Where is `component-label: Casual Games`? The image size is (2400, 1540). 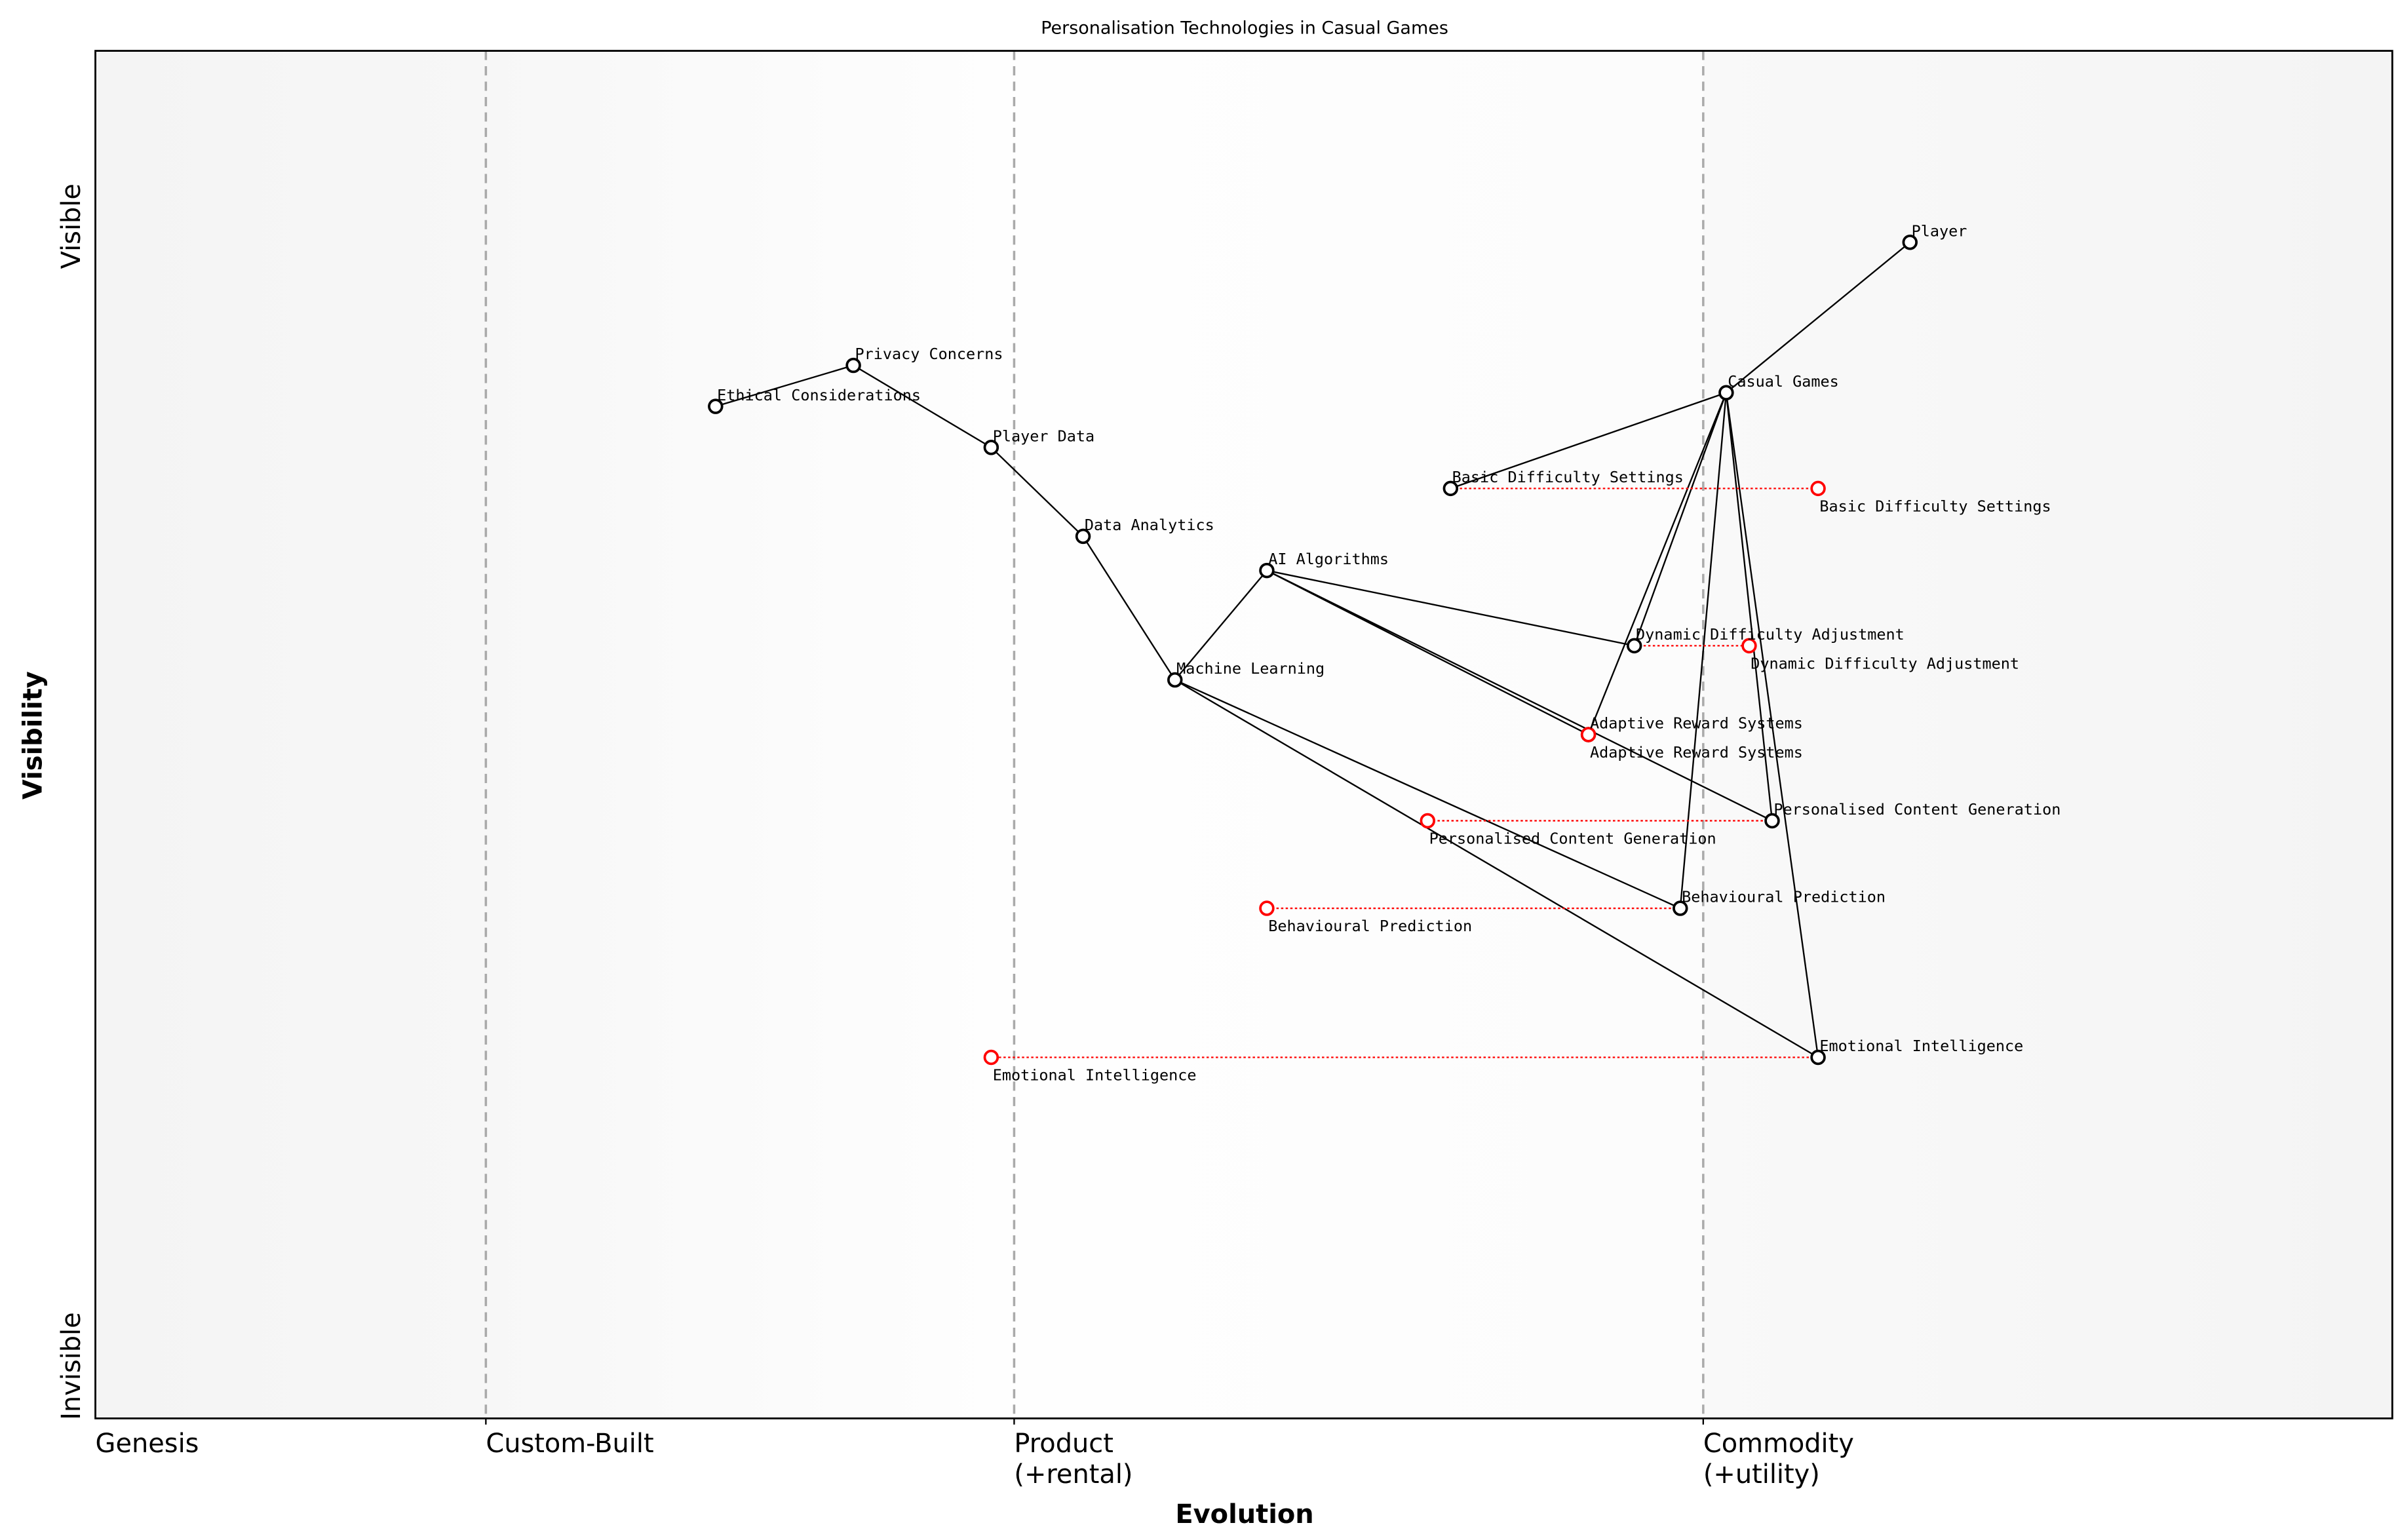 component-label: Casual Games is located at coordinates (1783, 381).